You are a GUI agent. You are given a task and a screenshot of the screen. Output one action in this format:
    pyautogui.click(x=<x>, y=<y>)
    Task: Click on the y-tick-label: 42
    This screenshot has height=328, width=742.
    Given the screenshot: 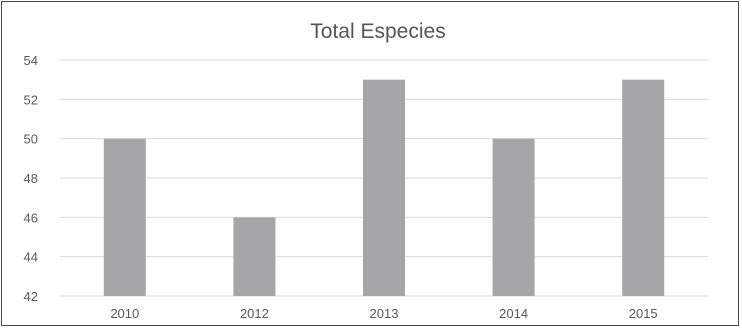 What is the action you would take?
    pyautogui.click(x=31, y=296)
    